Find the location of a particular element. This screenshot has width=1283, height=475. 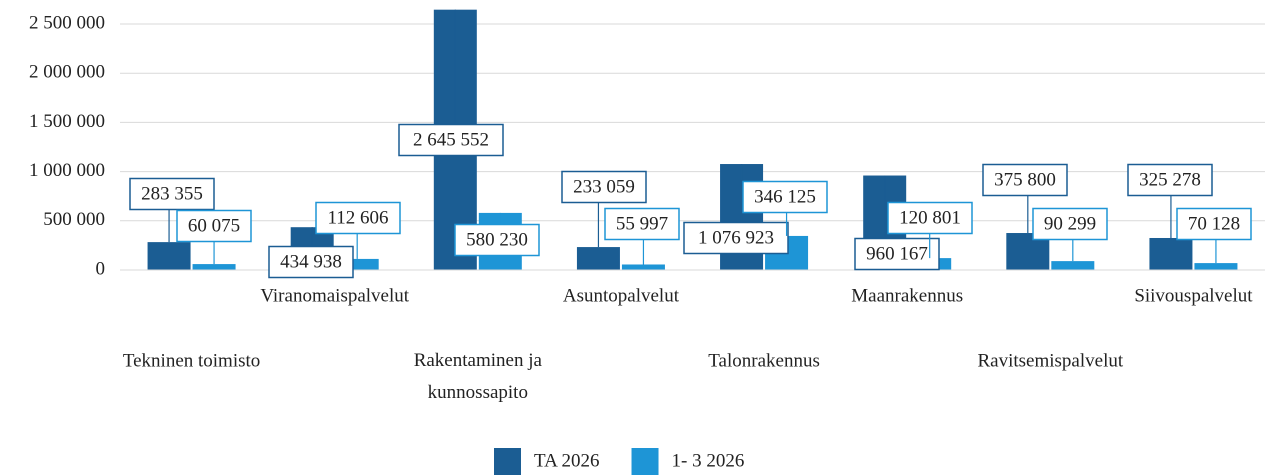

legend-label: TA 2026 is located at coordinates (567, 460).